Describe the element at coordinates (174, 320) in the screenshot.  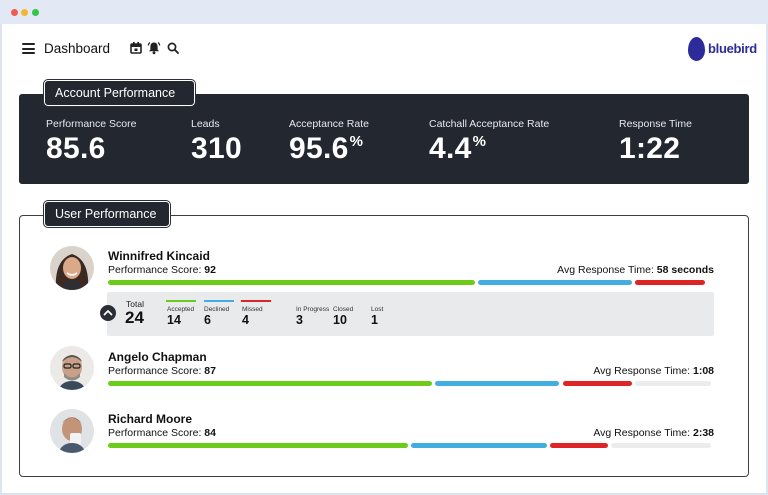
I see `stat-value: 14` at that location.